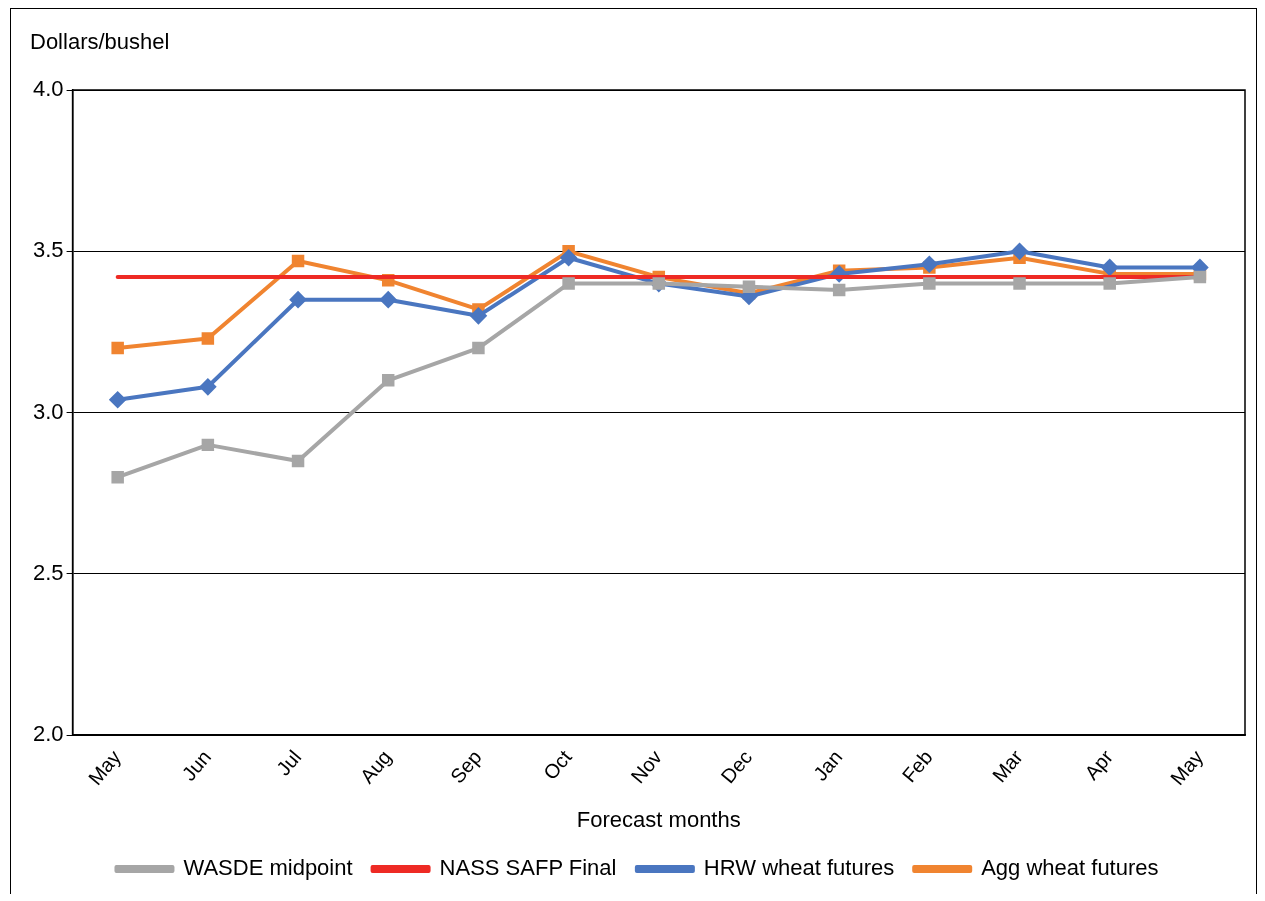  Describe the element at coordinates (100, 42) in the screenshot. I see `y-axis-title: Dollars/bushel` at that location.